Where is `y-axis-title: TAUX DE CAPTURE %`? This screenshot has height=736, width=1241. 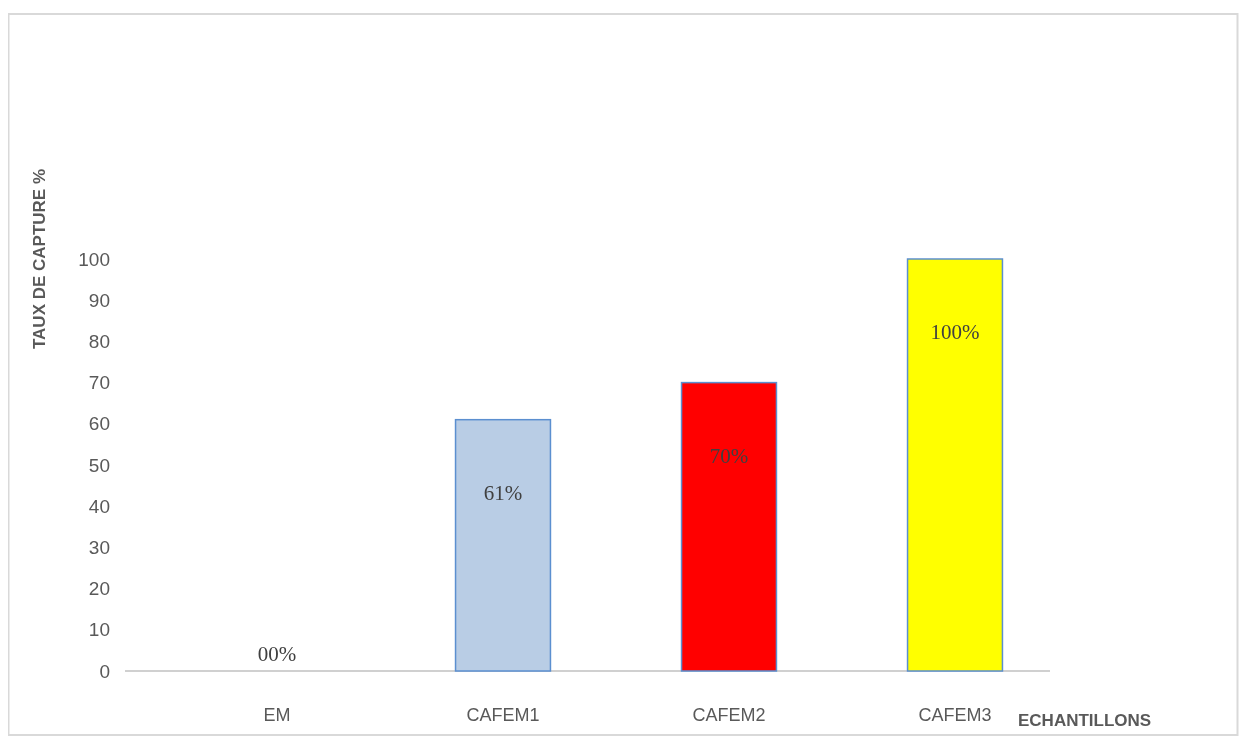
y-axis-title: TAUX DE CAPTURE % is located at coordinates (39, 259).